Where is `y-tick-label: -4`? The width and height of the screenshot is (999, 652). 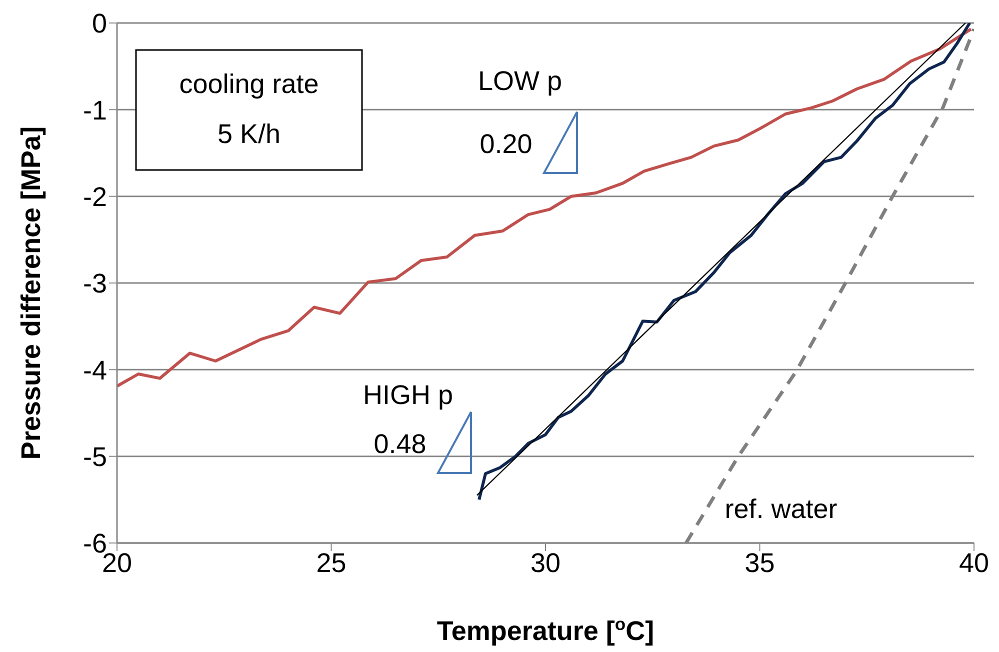 y-tick-label: -4 is located at coordinates (94, 370).